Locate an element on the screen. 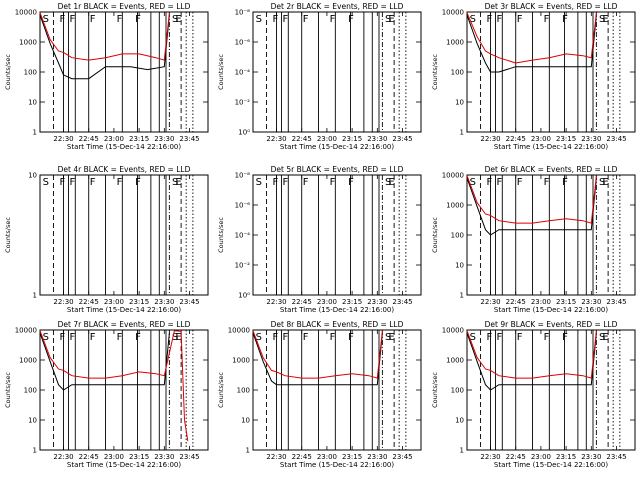 Image resolution: width=640 pixels, height=480 pixels. y-tick-label: 10⁻⁴ is located at coordinates (243, 73).